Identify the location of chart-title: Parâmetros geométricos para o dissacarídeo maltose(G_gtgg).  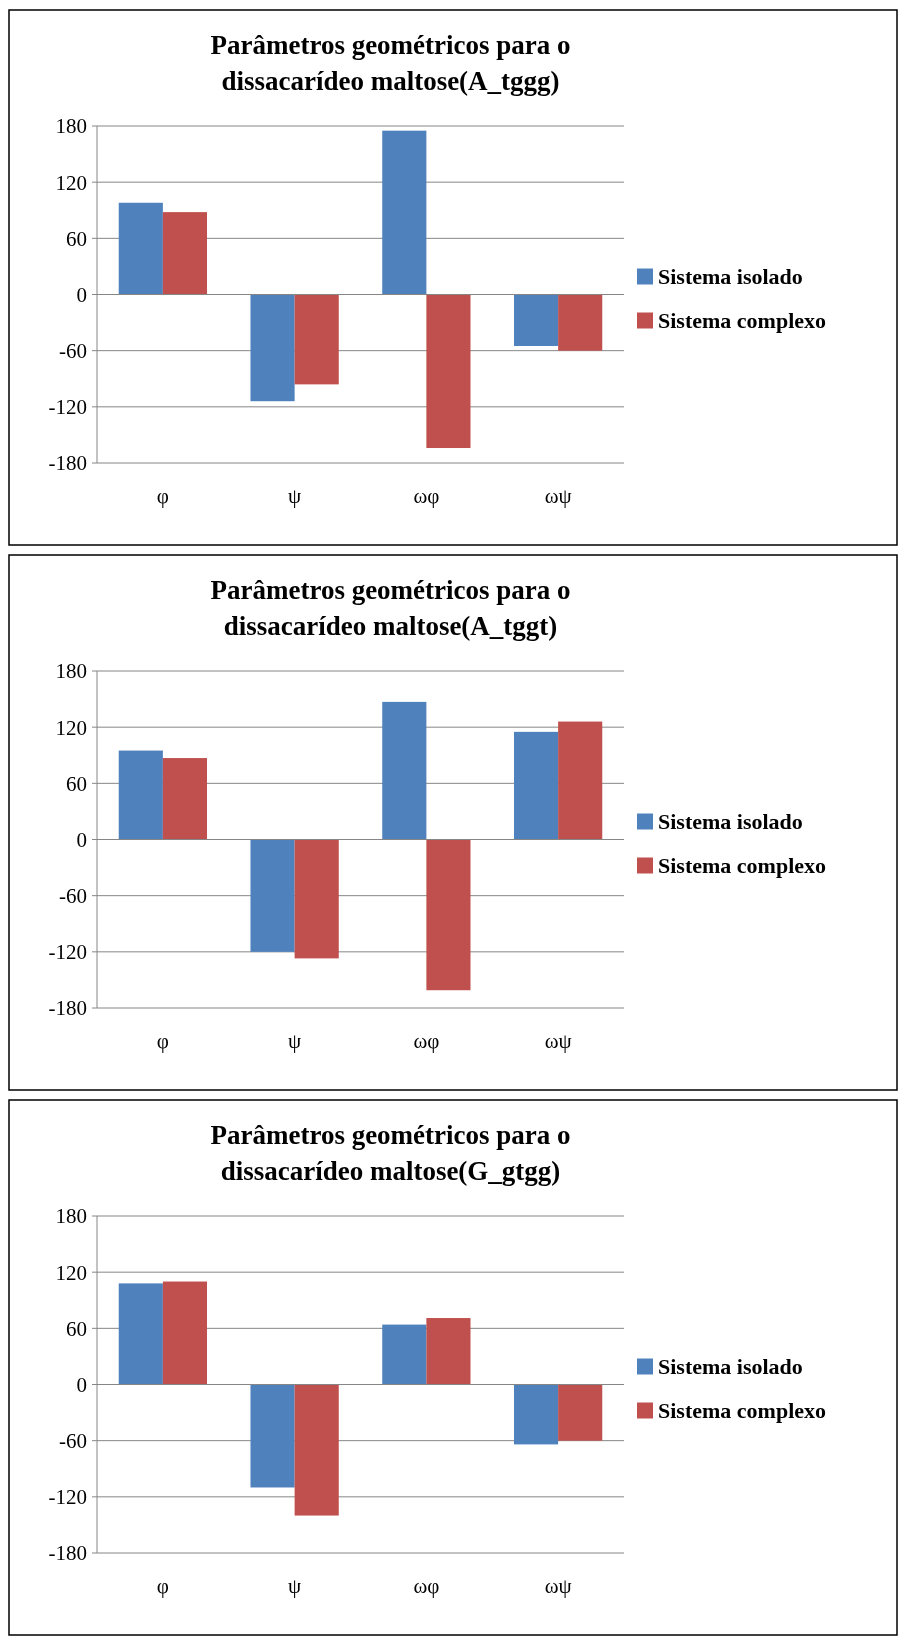
(390, 1153).